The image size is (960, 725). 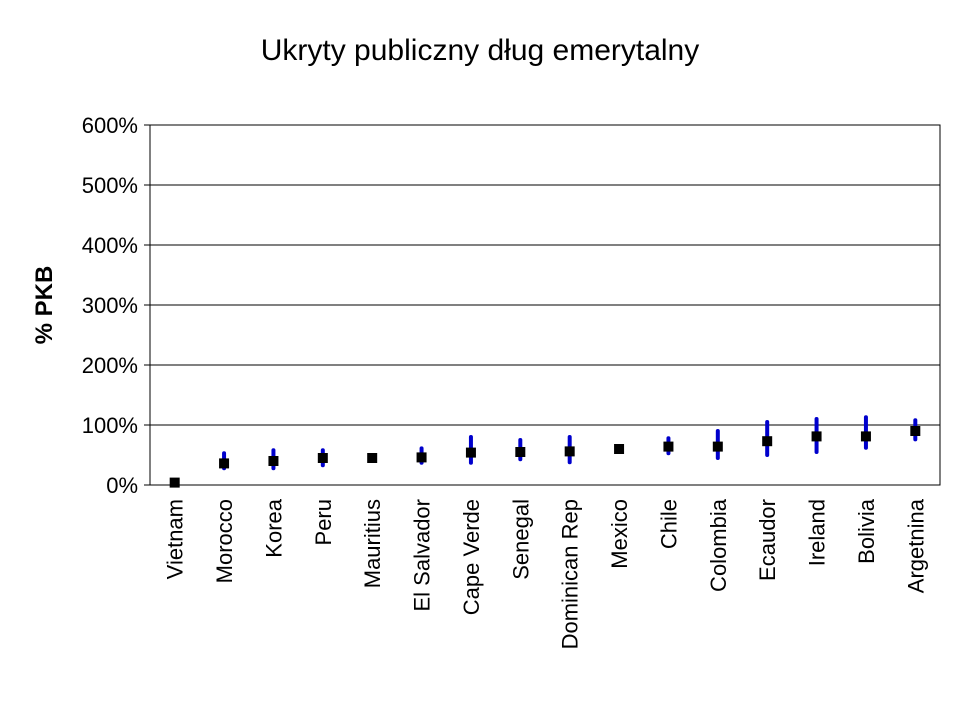 I want to click on category-label: Korea, so click(x=273, y=527).